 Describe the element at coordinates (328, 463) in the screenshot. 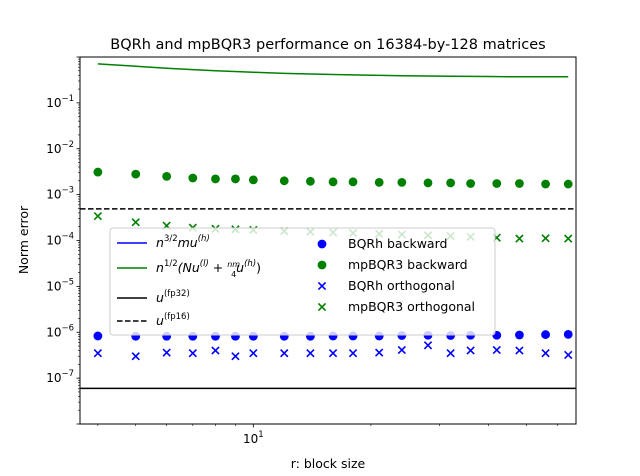

I see `x-axis-label: r: block size` at that location.